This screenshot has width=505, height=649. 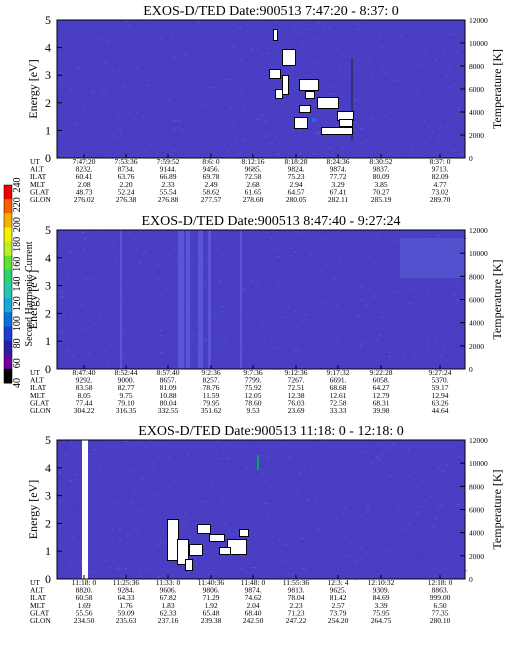 I want to click on table-cell: 74.62, so click(x=253, y=597).